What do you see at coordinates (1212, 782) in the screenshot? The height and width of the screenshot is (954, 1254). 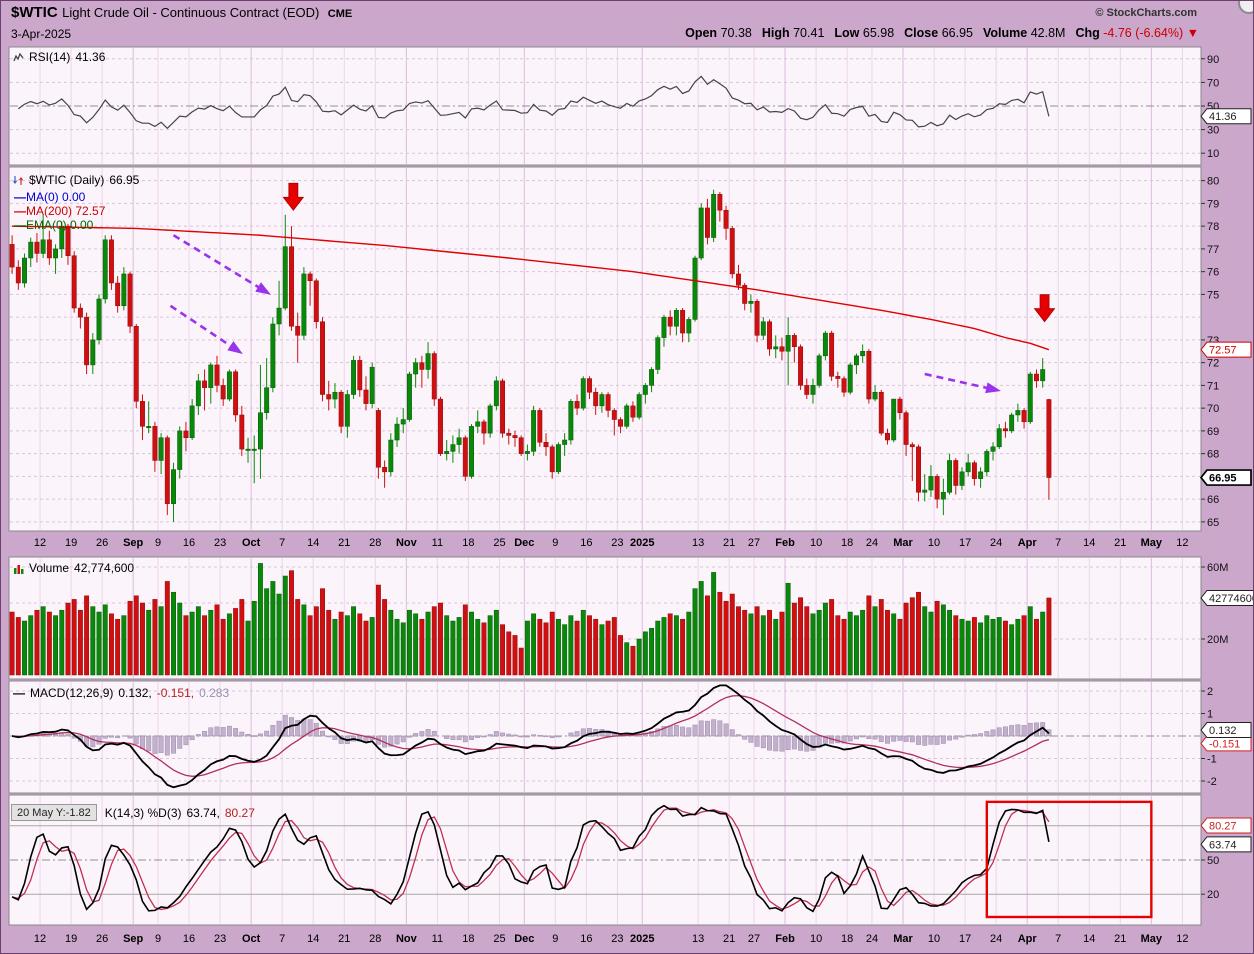 I see `svg-text: -2` at bounding box center [1212, 782].